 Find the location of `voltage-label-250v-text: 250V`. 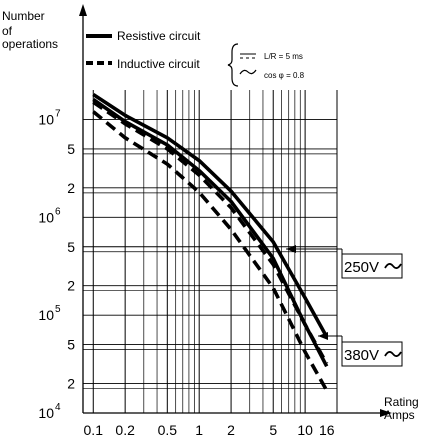

voltage-label-250v-text: 250V is located at coordinates (361, 267).